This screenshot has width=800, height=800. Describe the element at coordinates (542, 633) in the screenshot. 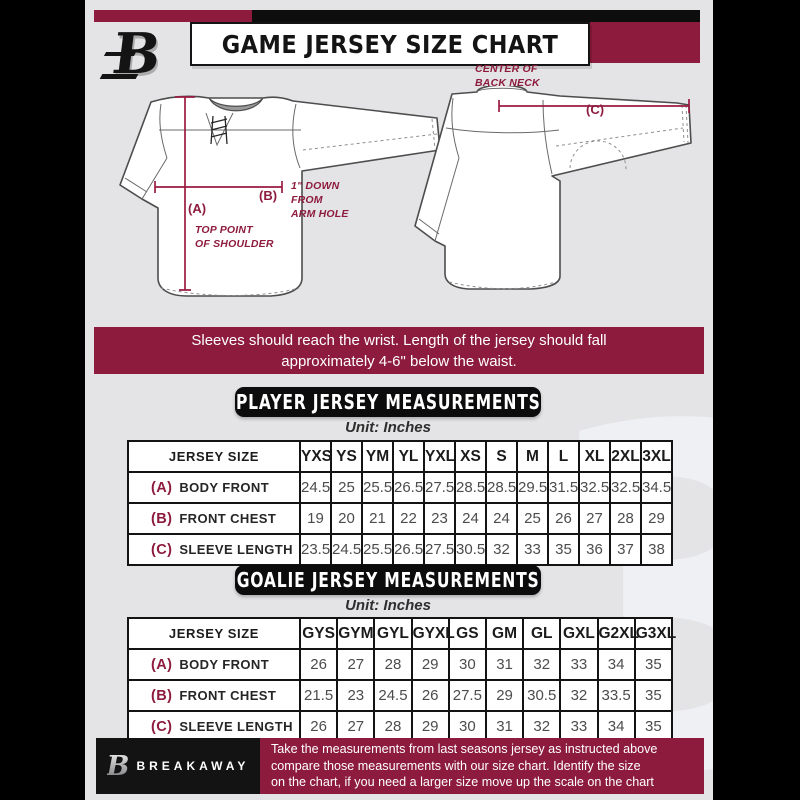

I see `size-cell: GL` at that location.